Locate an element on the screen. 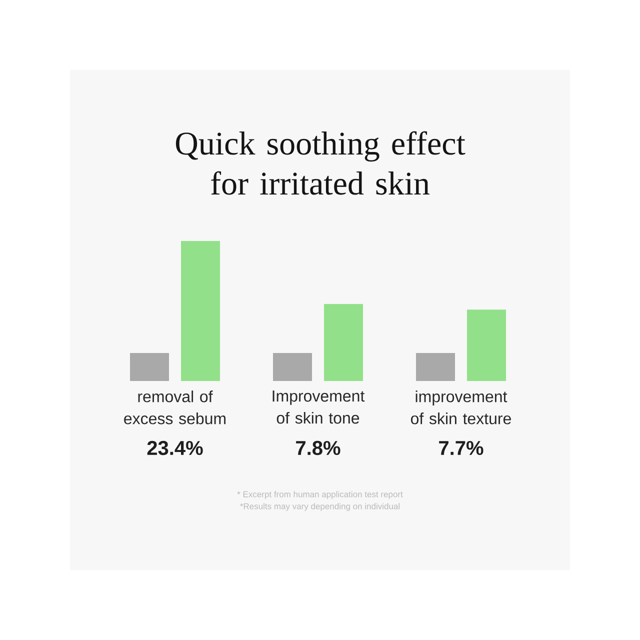 This screenshot has width=640, height=640. text: 7.7% is located at coordinates (461, 448).